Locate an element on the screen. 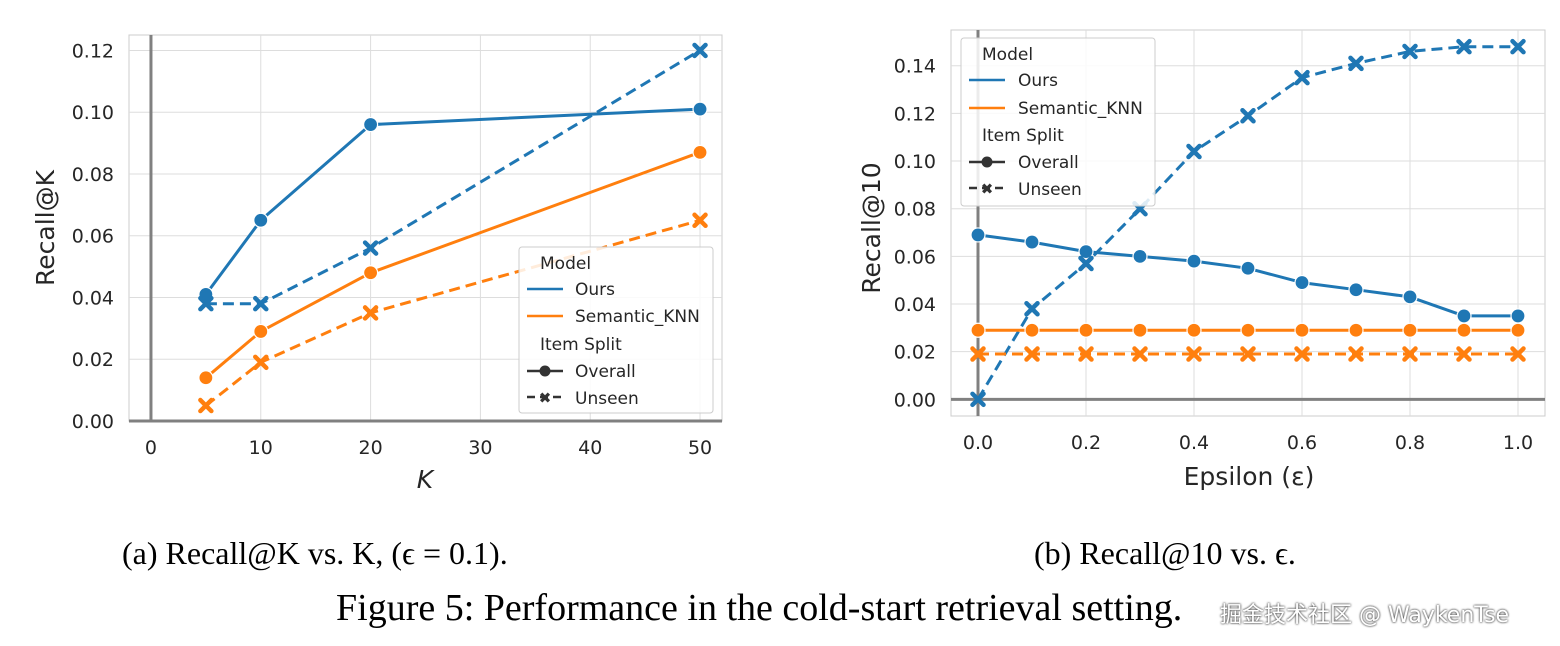  x-tick-label: 50 is located at coordinates (700, 448).